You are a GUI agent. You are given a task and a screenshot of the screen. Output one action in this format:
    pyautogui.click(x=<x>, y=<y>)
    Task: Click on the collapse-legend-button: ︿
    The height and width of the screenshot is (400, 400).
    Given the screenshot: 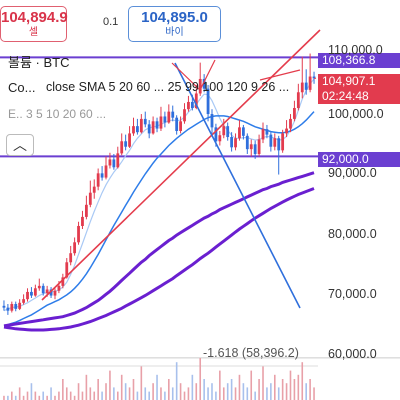 What is the action you would take?
    pyautogui.click(x=20, y=145)
    